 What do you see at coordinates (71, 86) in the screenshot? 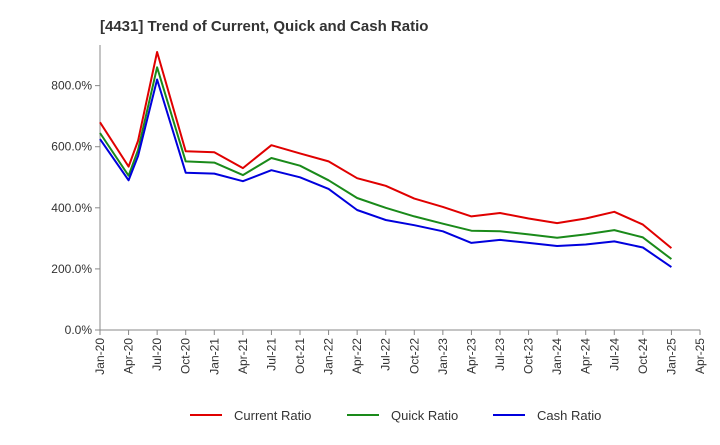
I see `y-tick-label: 800.0%` at bounding box center [71, 86].